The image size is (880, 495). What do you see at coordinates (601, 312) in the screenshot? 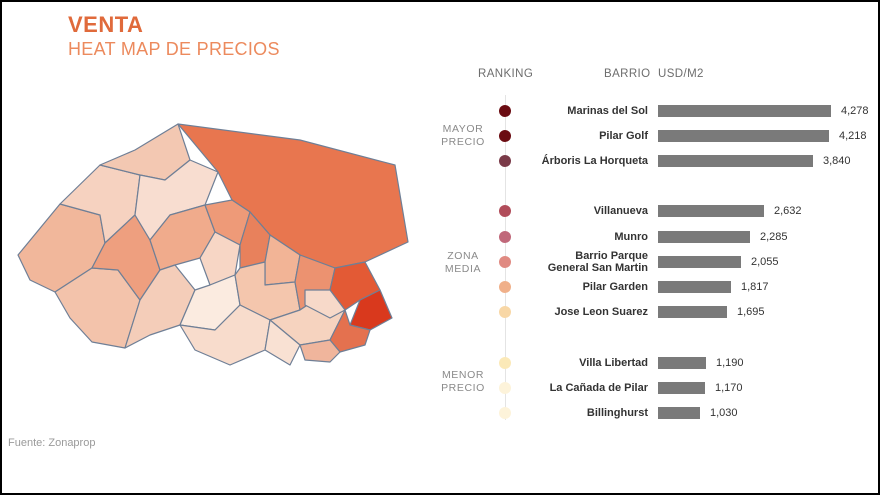
I see `barrio-label: Jose Leon Suarez` at bounding box center [601, 312].